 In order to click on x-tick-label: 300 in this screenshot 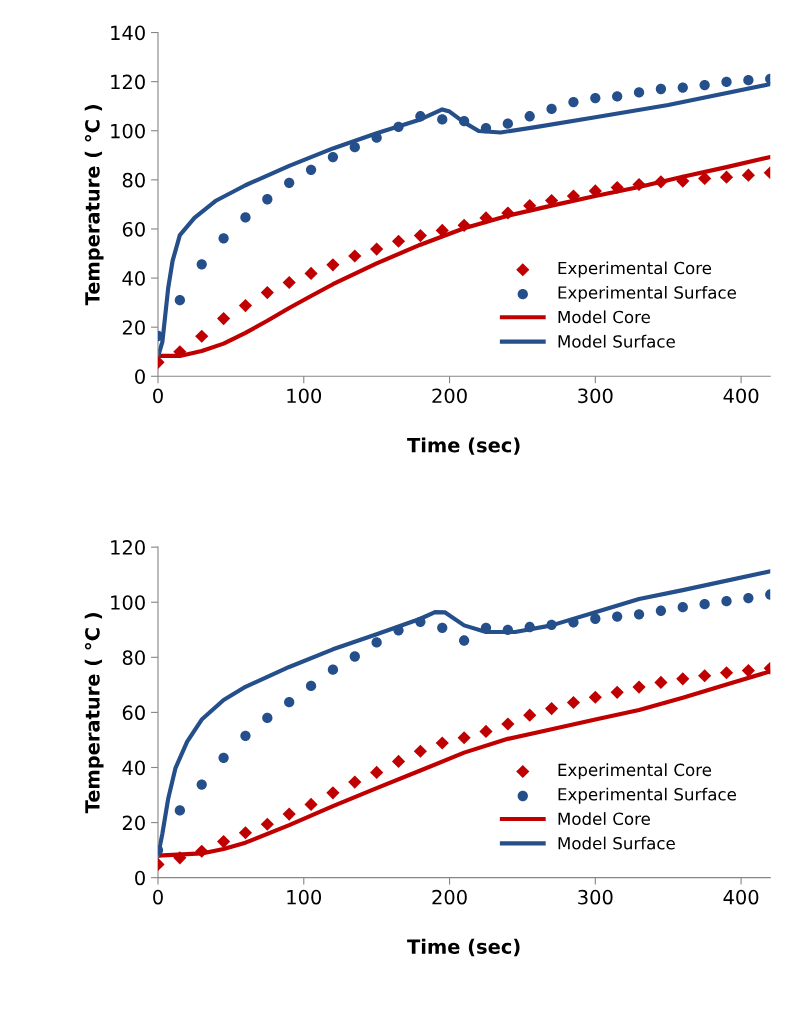, I will do `click(595, 897)`.